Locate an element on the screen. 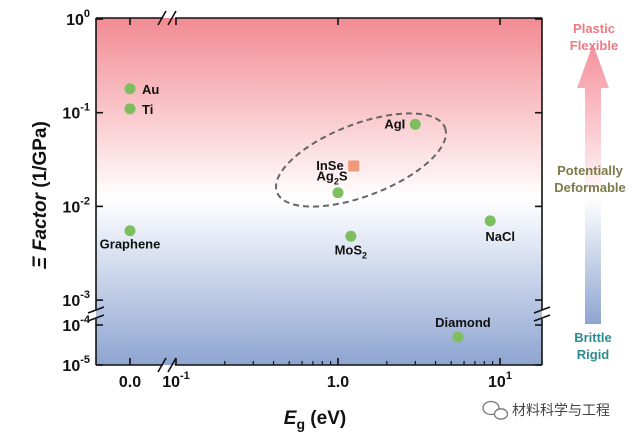 This screenshot has width=640, height=438. label-mos: MoS2 is located at coordinates (351, 251).